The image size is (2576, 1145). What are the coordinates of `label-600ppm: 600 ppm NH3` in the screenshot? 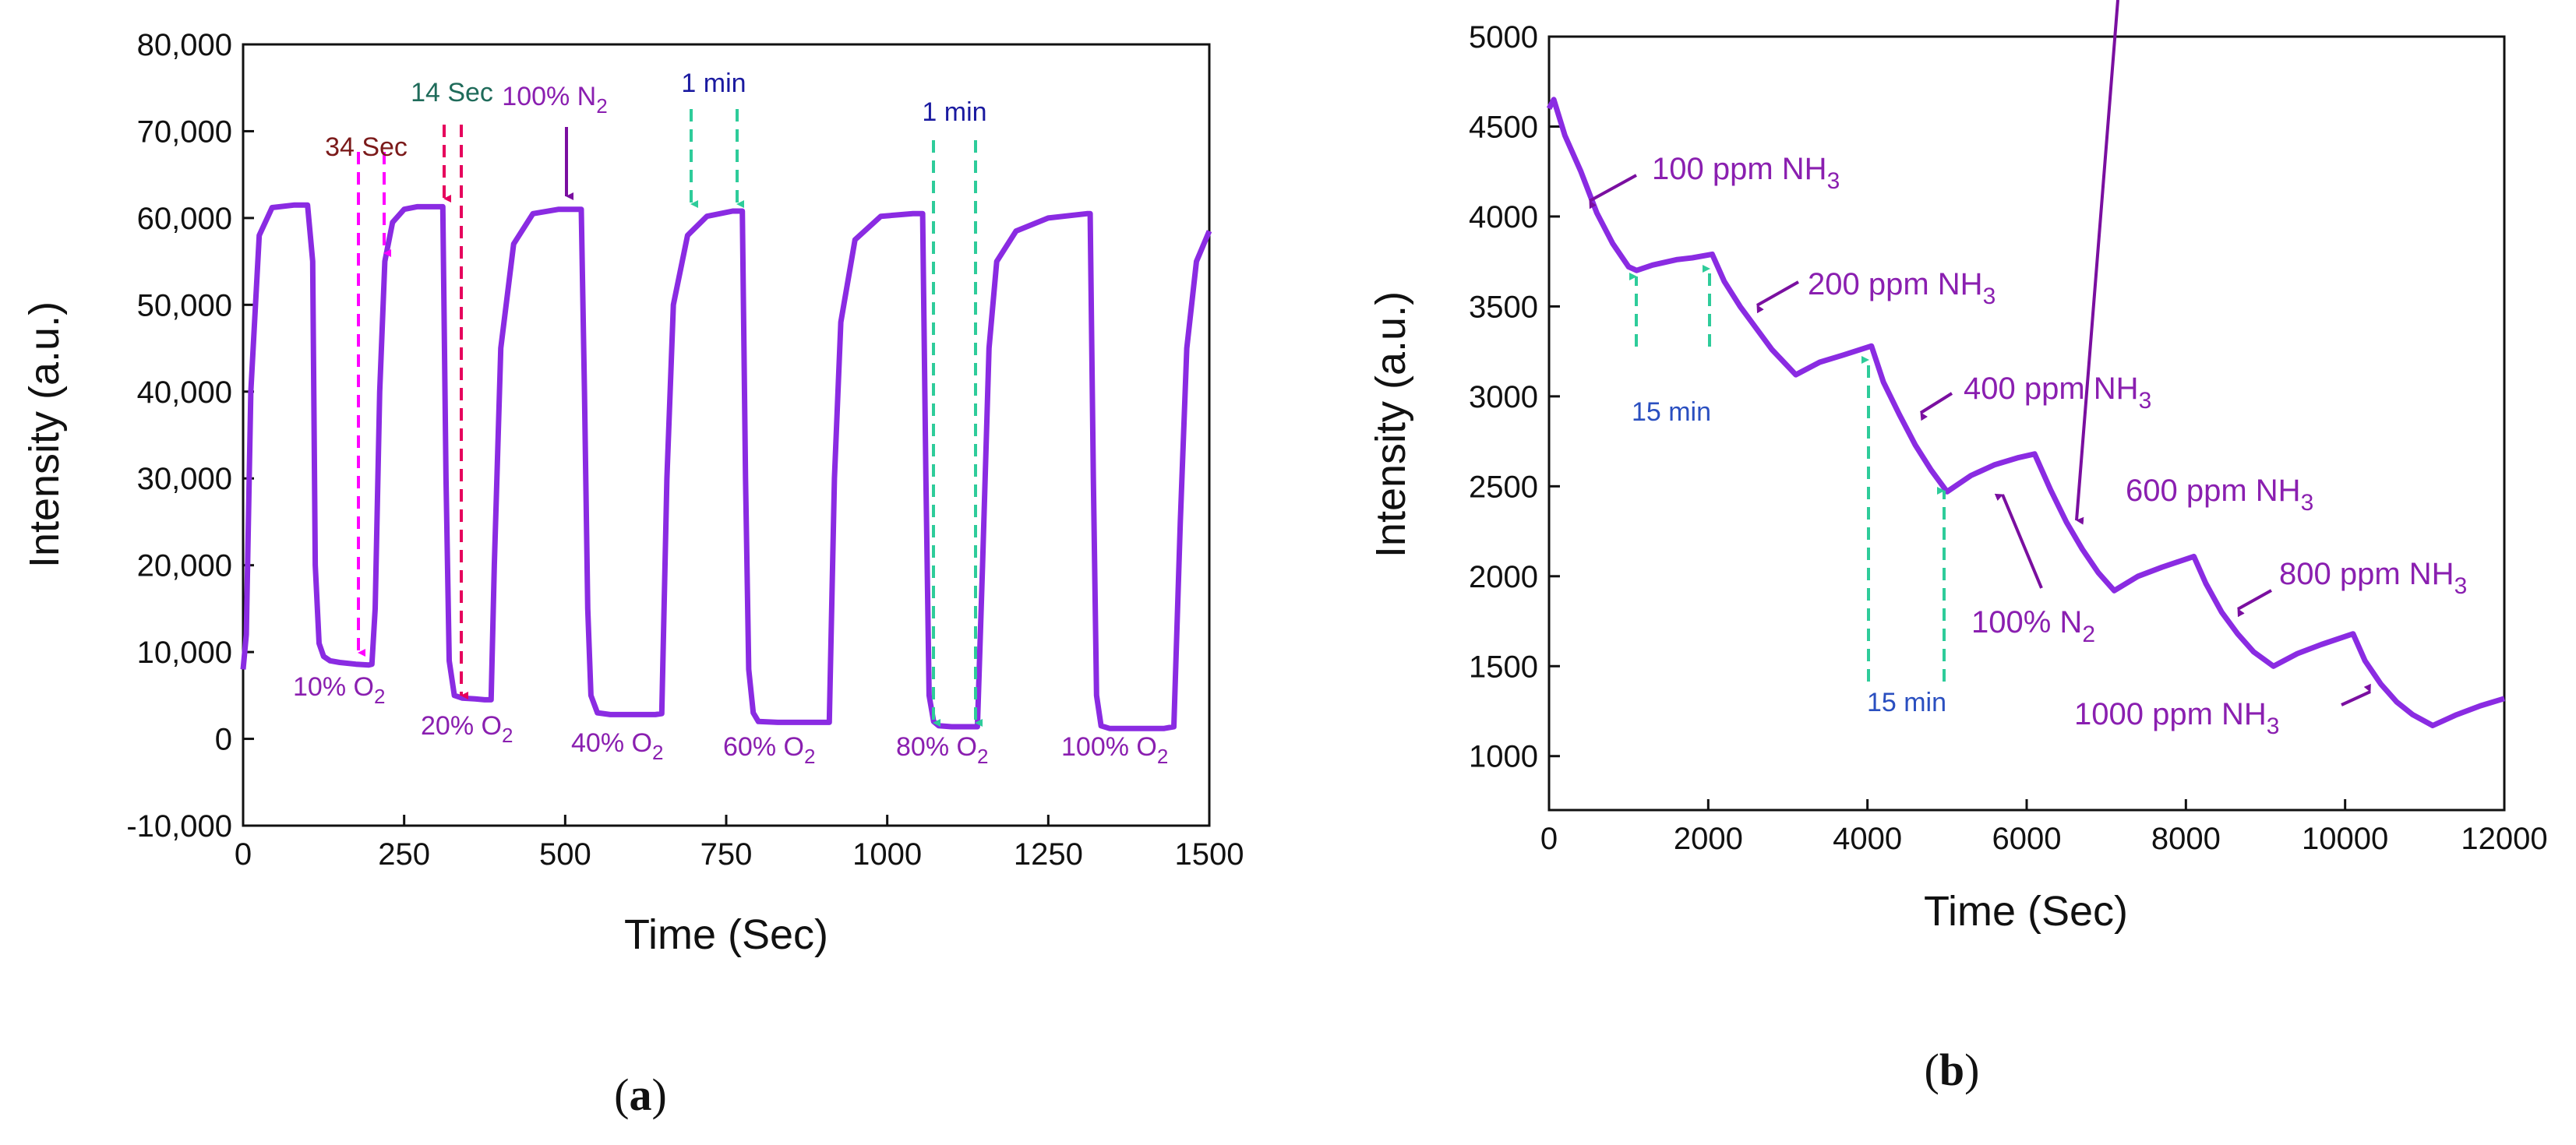 It's located at (2219, 495).